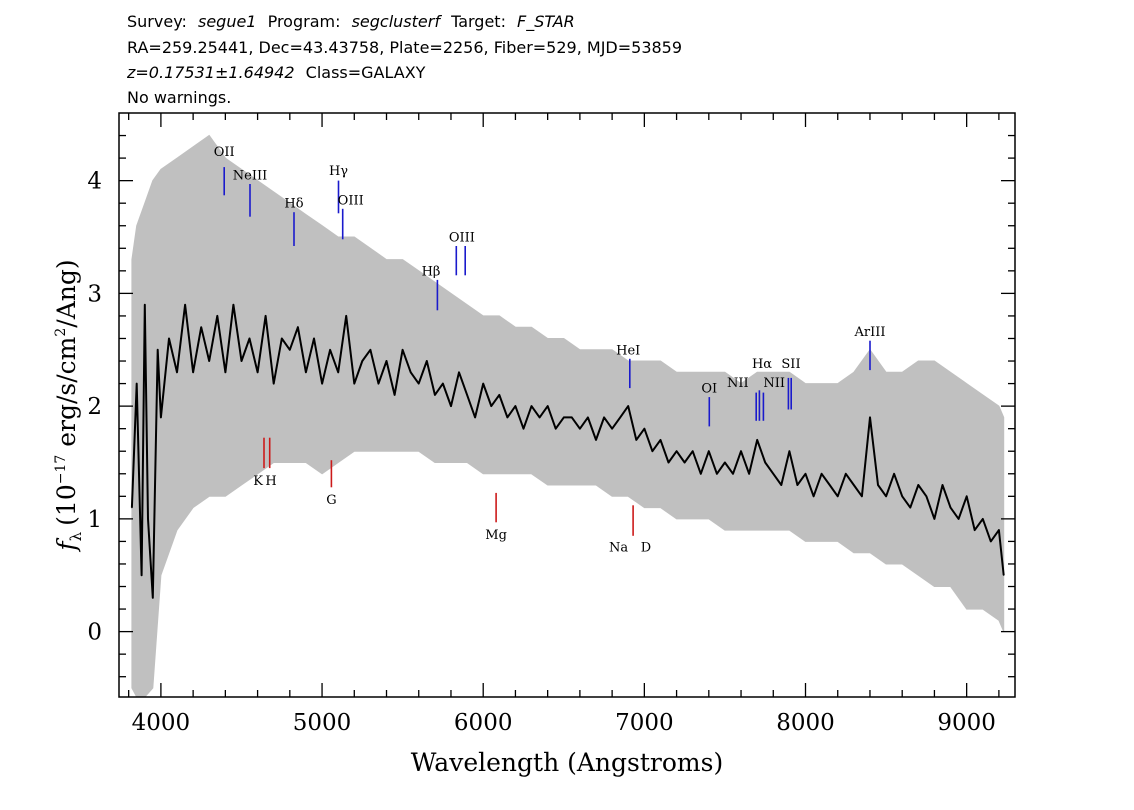 The height and width of the screenshot is (810, 1134). Describe the element at coordinates (61, 332) in the screenshot. I see `y-axis-exponent-2: 2` at that location.